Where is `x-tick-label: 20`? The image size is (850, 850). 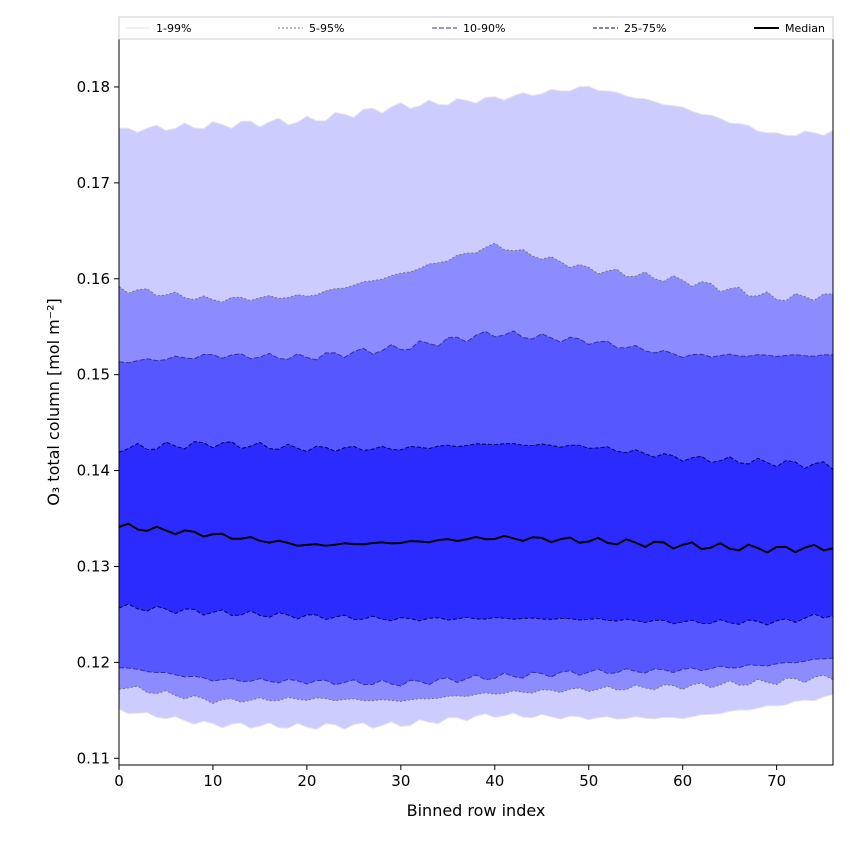
x-tick-label: 20 is located at coordinates (306, 781).